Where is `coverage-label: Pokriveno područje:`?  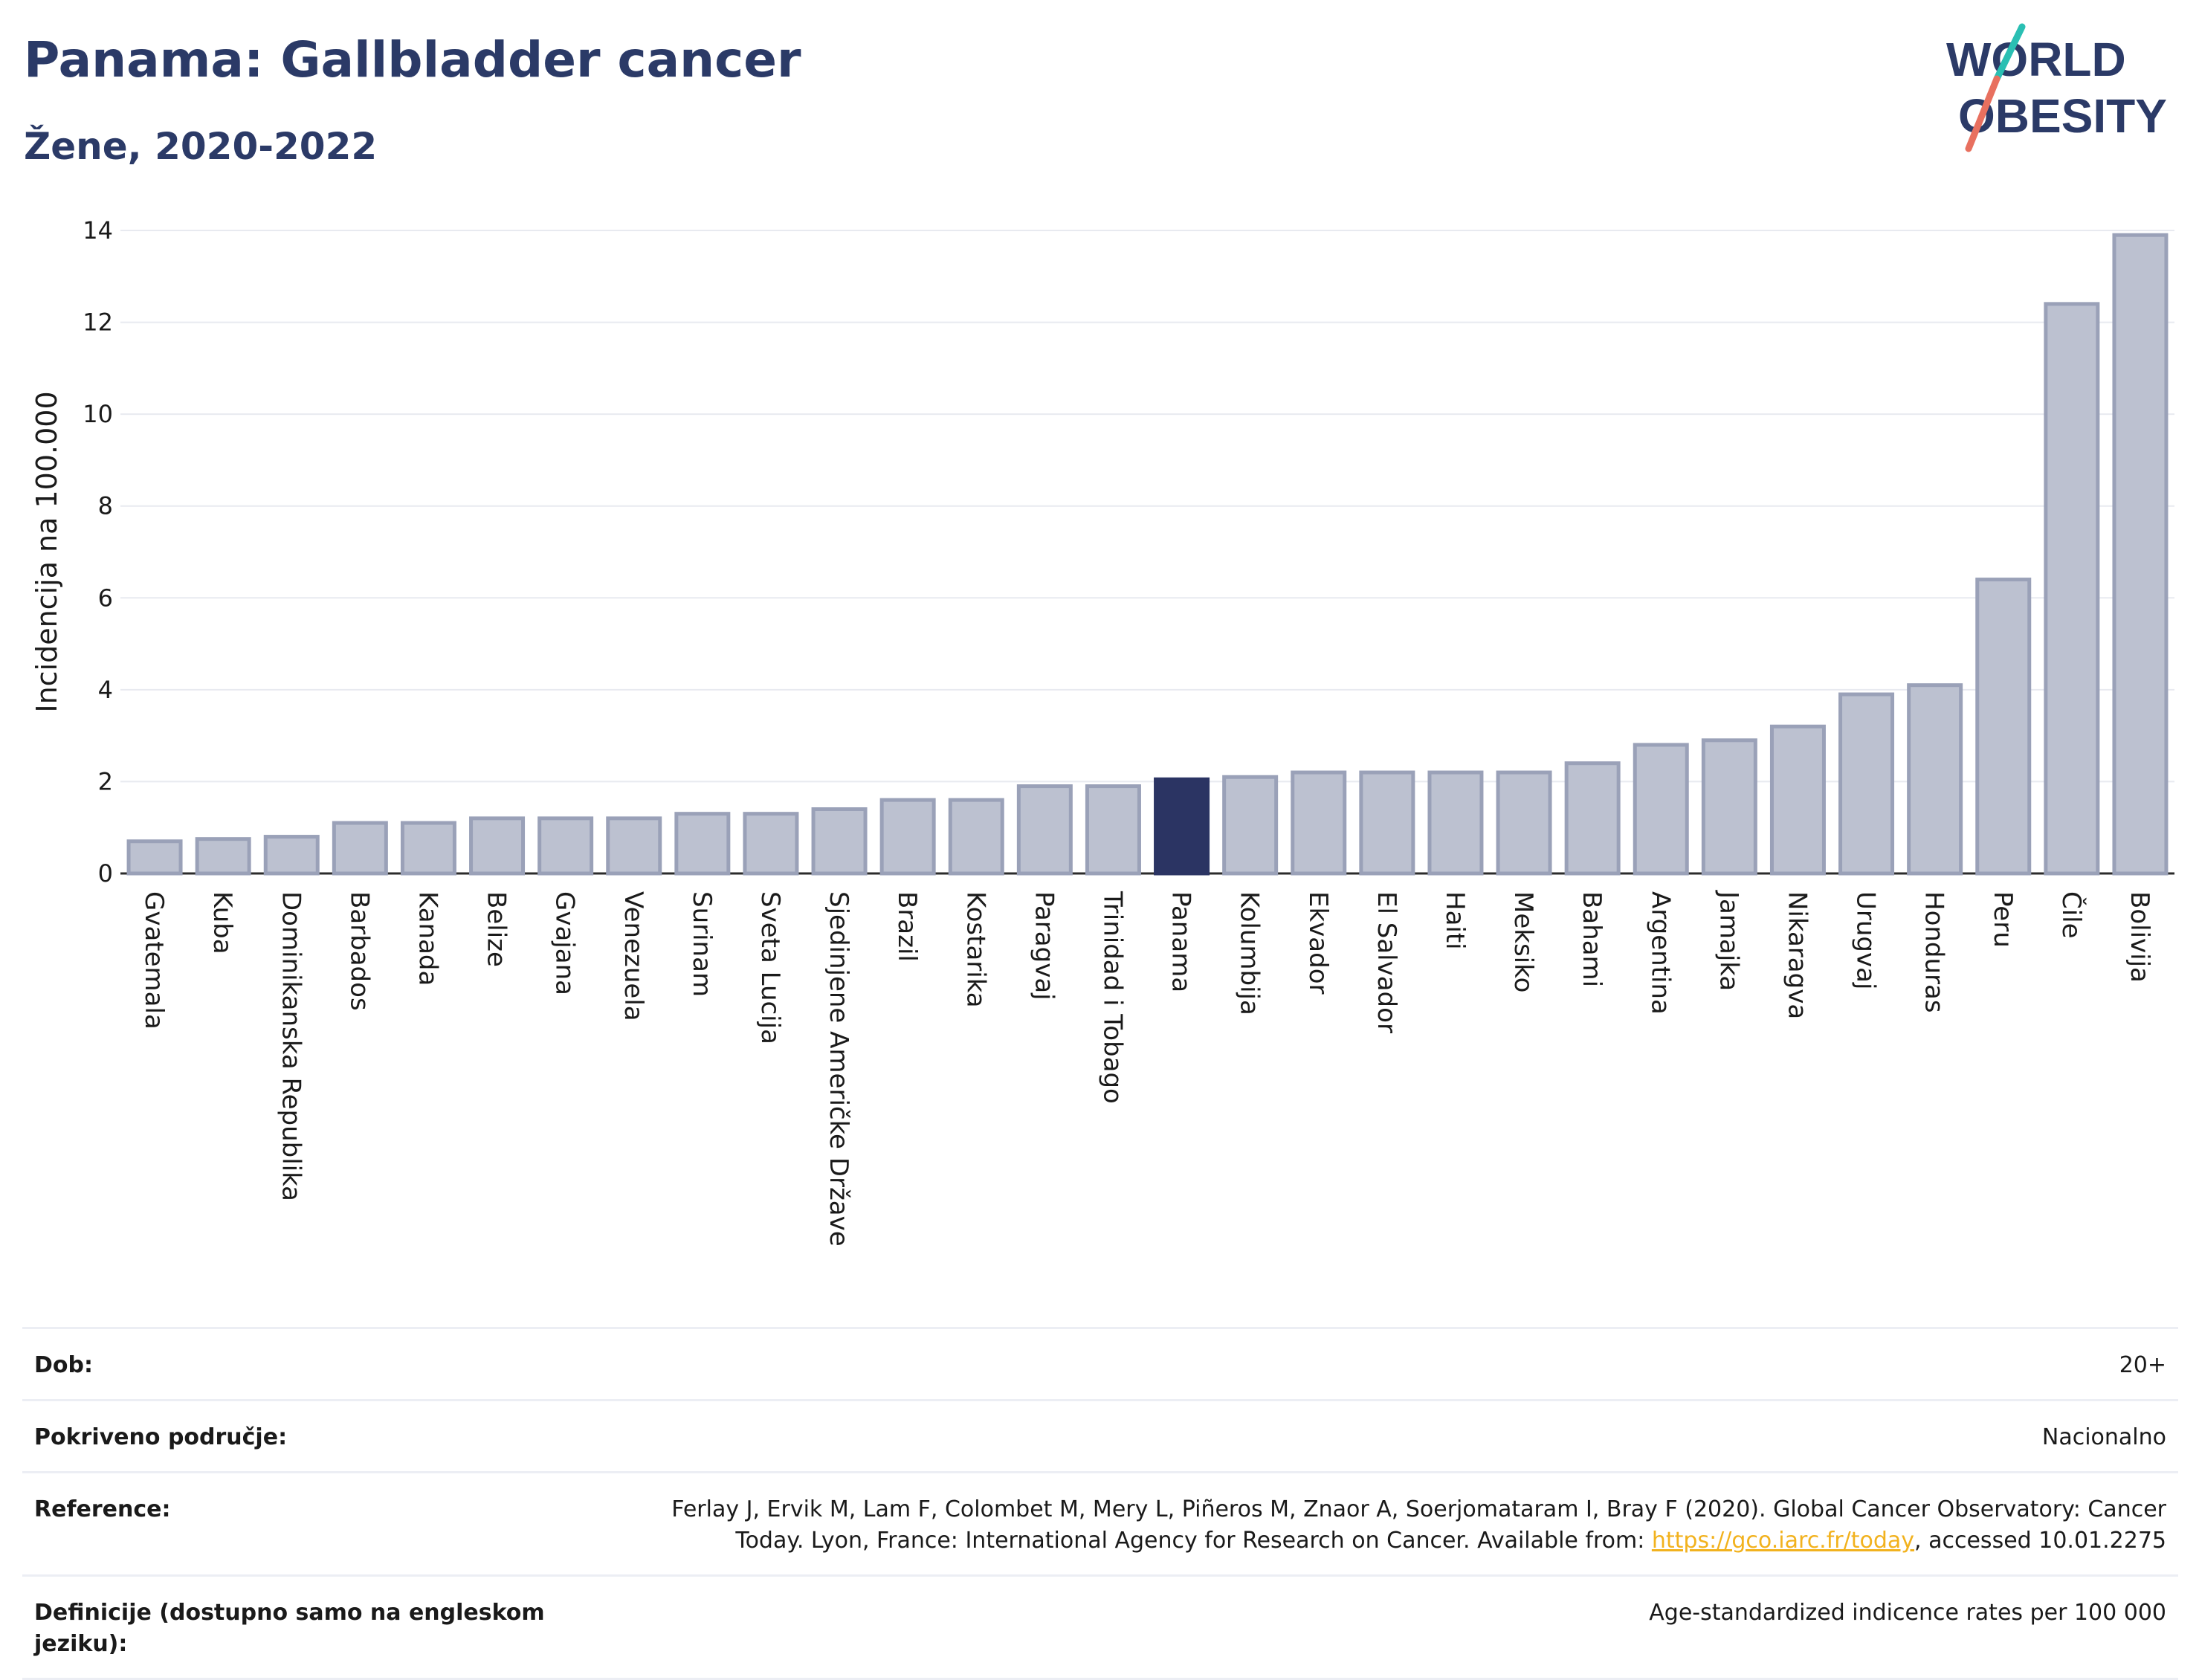
coverage-label: Pokriveno područje: is located at coordinates (161, 1437).